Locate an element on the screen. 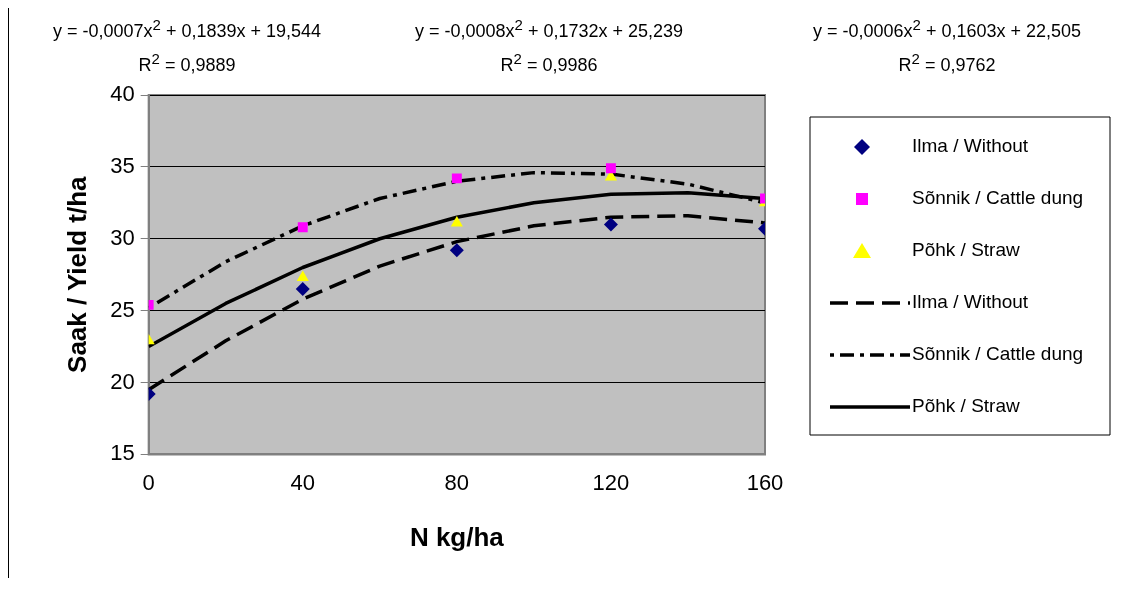  y-tick-label: 25 is located at coordinates (122, 309).